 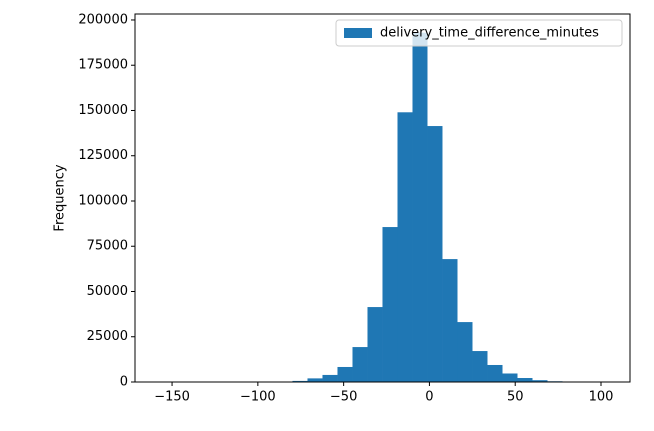 I want to click on legend-swatch, so click(x=358, y=33).